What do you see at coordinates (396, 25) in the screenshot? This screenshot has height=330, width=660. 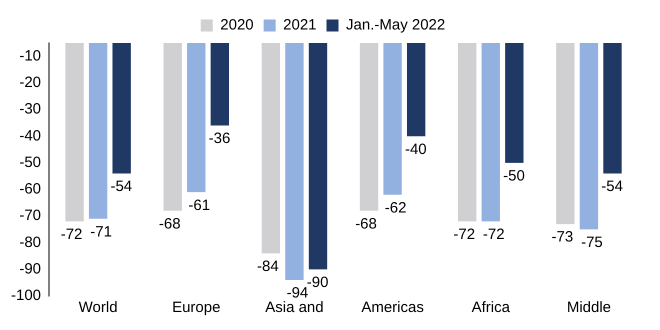 I see `legend-label: Jan.-May 2022` at bounding box center [396, 25].